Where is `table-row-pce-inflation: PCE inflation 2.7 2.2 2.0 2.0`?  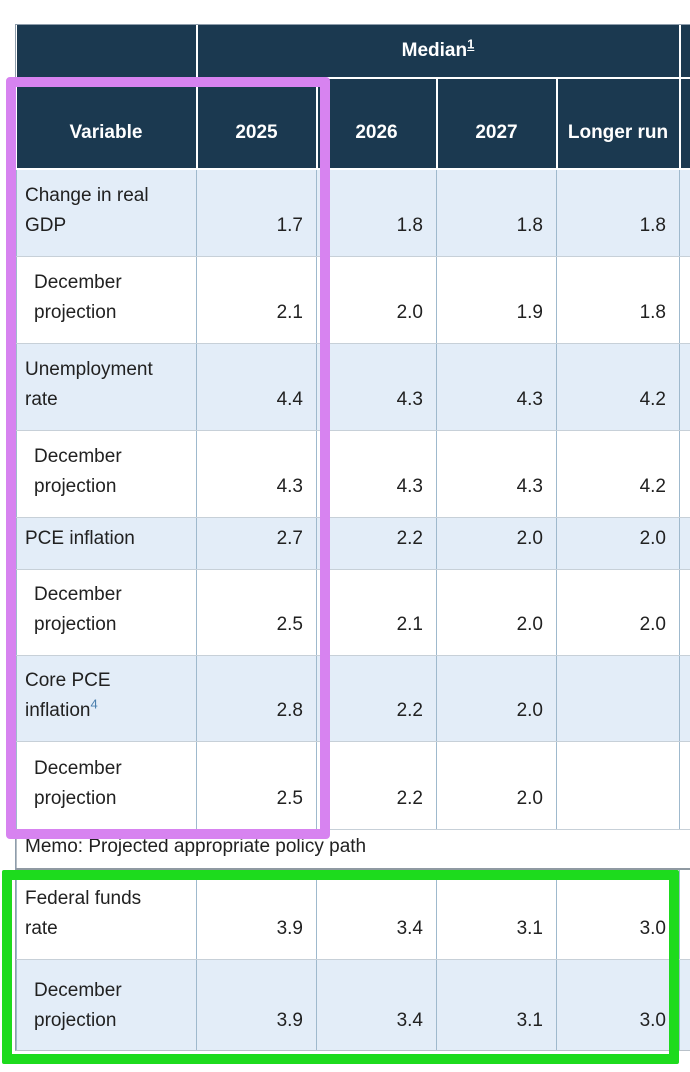 table-row-pce-inflation: PCE inflation 2.7 2.2 2.0 2.0 is located at coordinates (353, 543).